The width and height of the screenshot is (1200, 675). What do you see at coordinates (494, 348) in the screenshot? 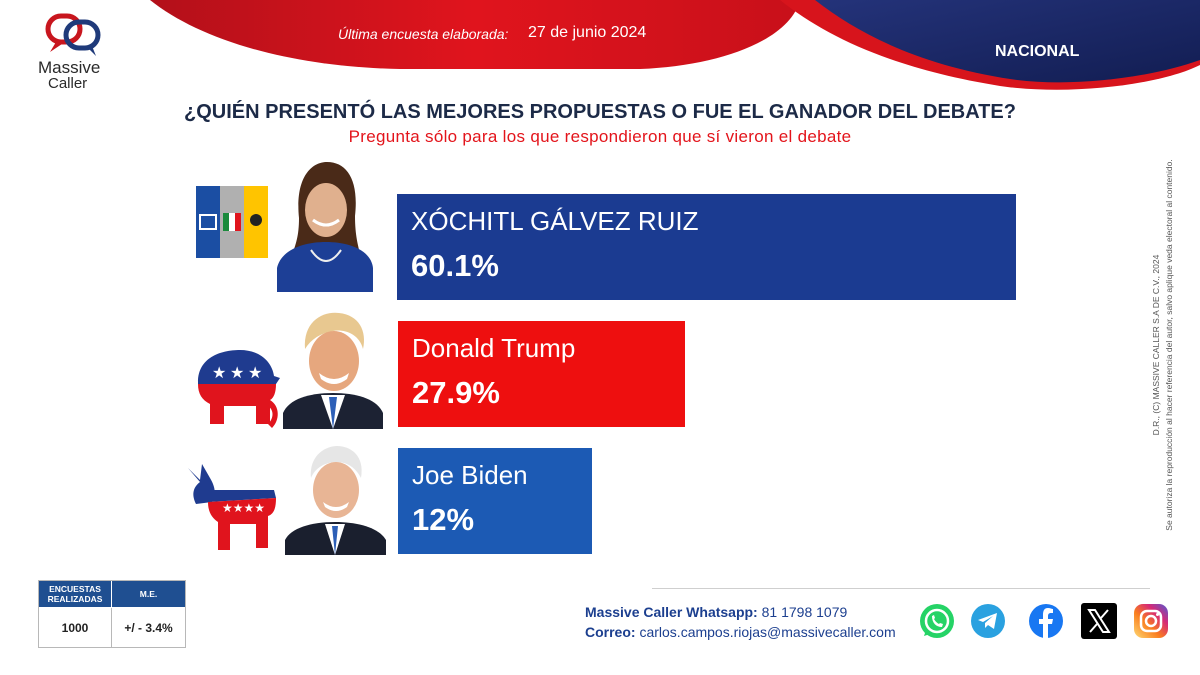
I see `bar-label-trump: Donald Trump` at bounding box center [494, 348].